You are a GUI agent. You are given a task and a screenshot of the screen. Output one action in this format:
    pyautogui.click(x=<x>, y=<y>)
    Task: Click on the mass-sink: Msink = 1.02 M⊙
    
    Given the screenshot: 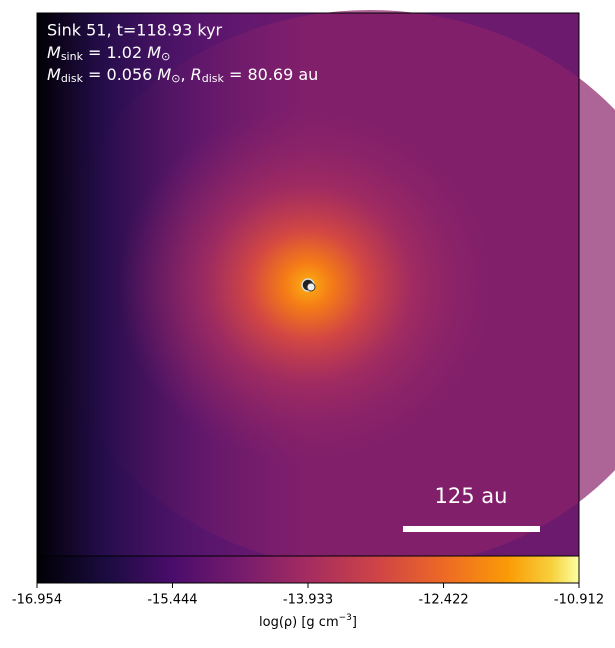 What is the action you would take?
    pyautogui.click(x=108, y=53)
    